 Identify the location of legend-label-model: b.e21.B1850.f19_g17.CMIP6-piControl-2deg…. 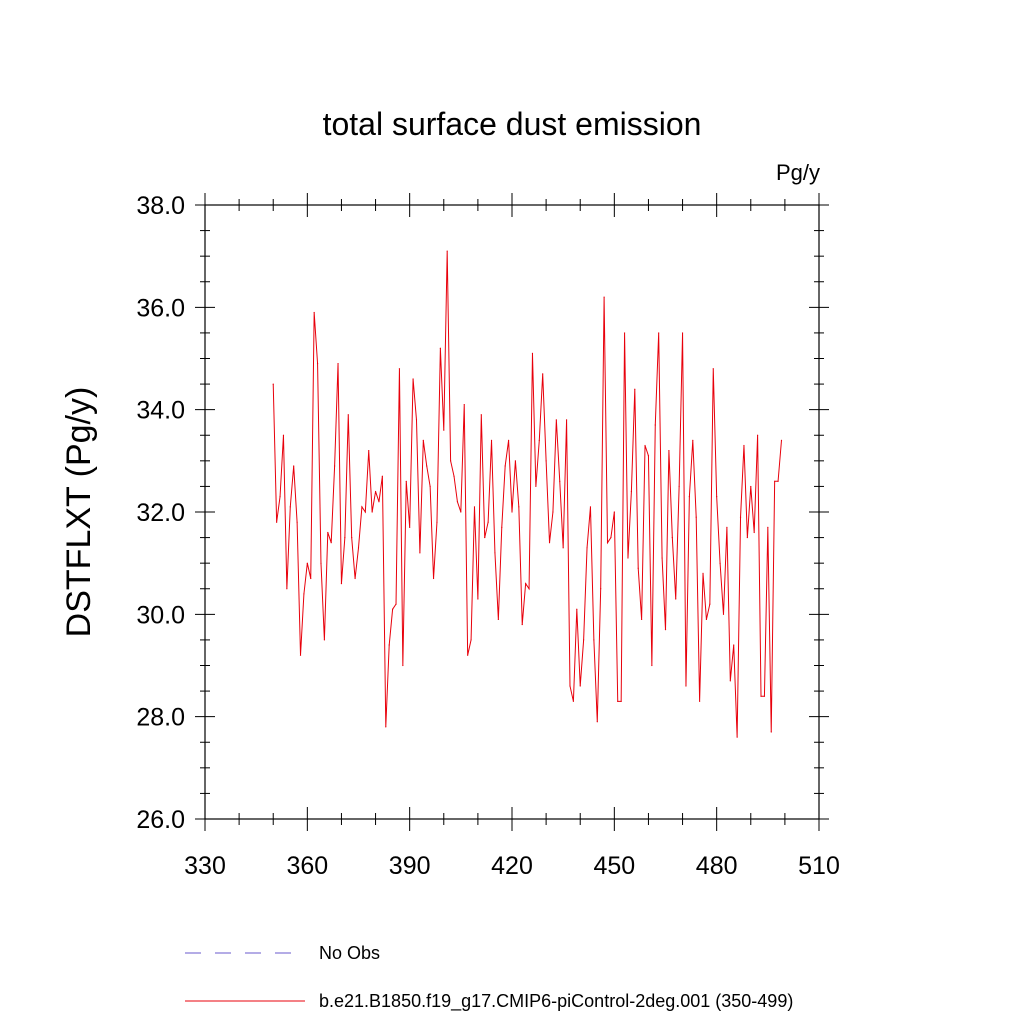
(556, 1001).